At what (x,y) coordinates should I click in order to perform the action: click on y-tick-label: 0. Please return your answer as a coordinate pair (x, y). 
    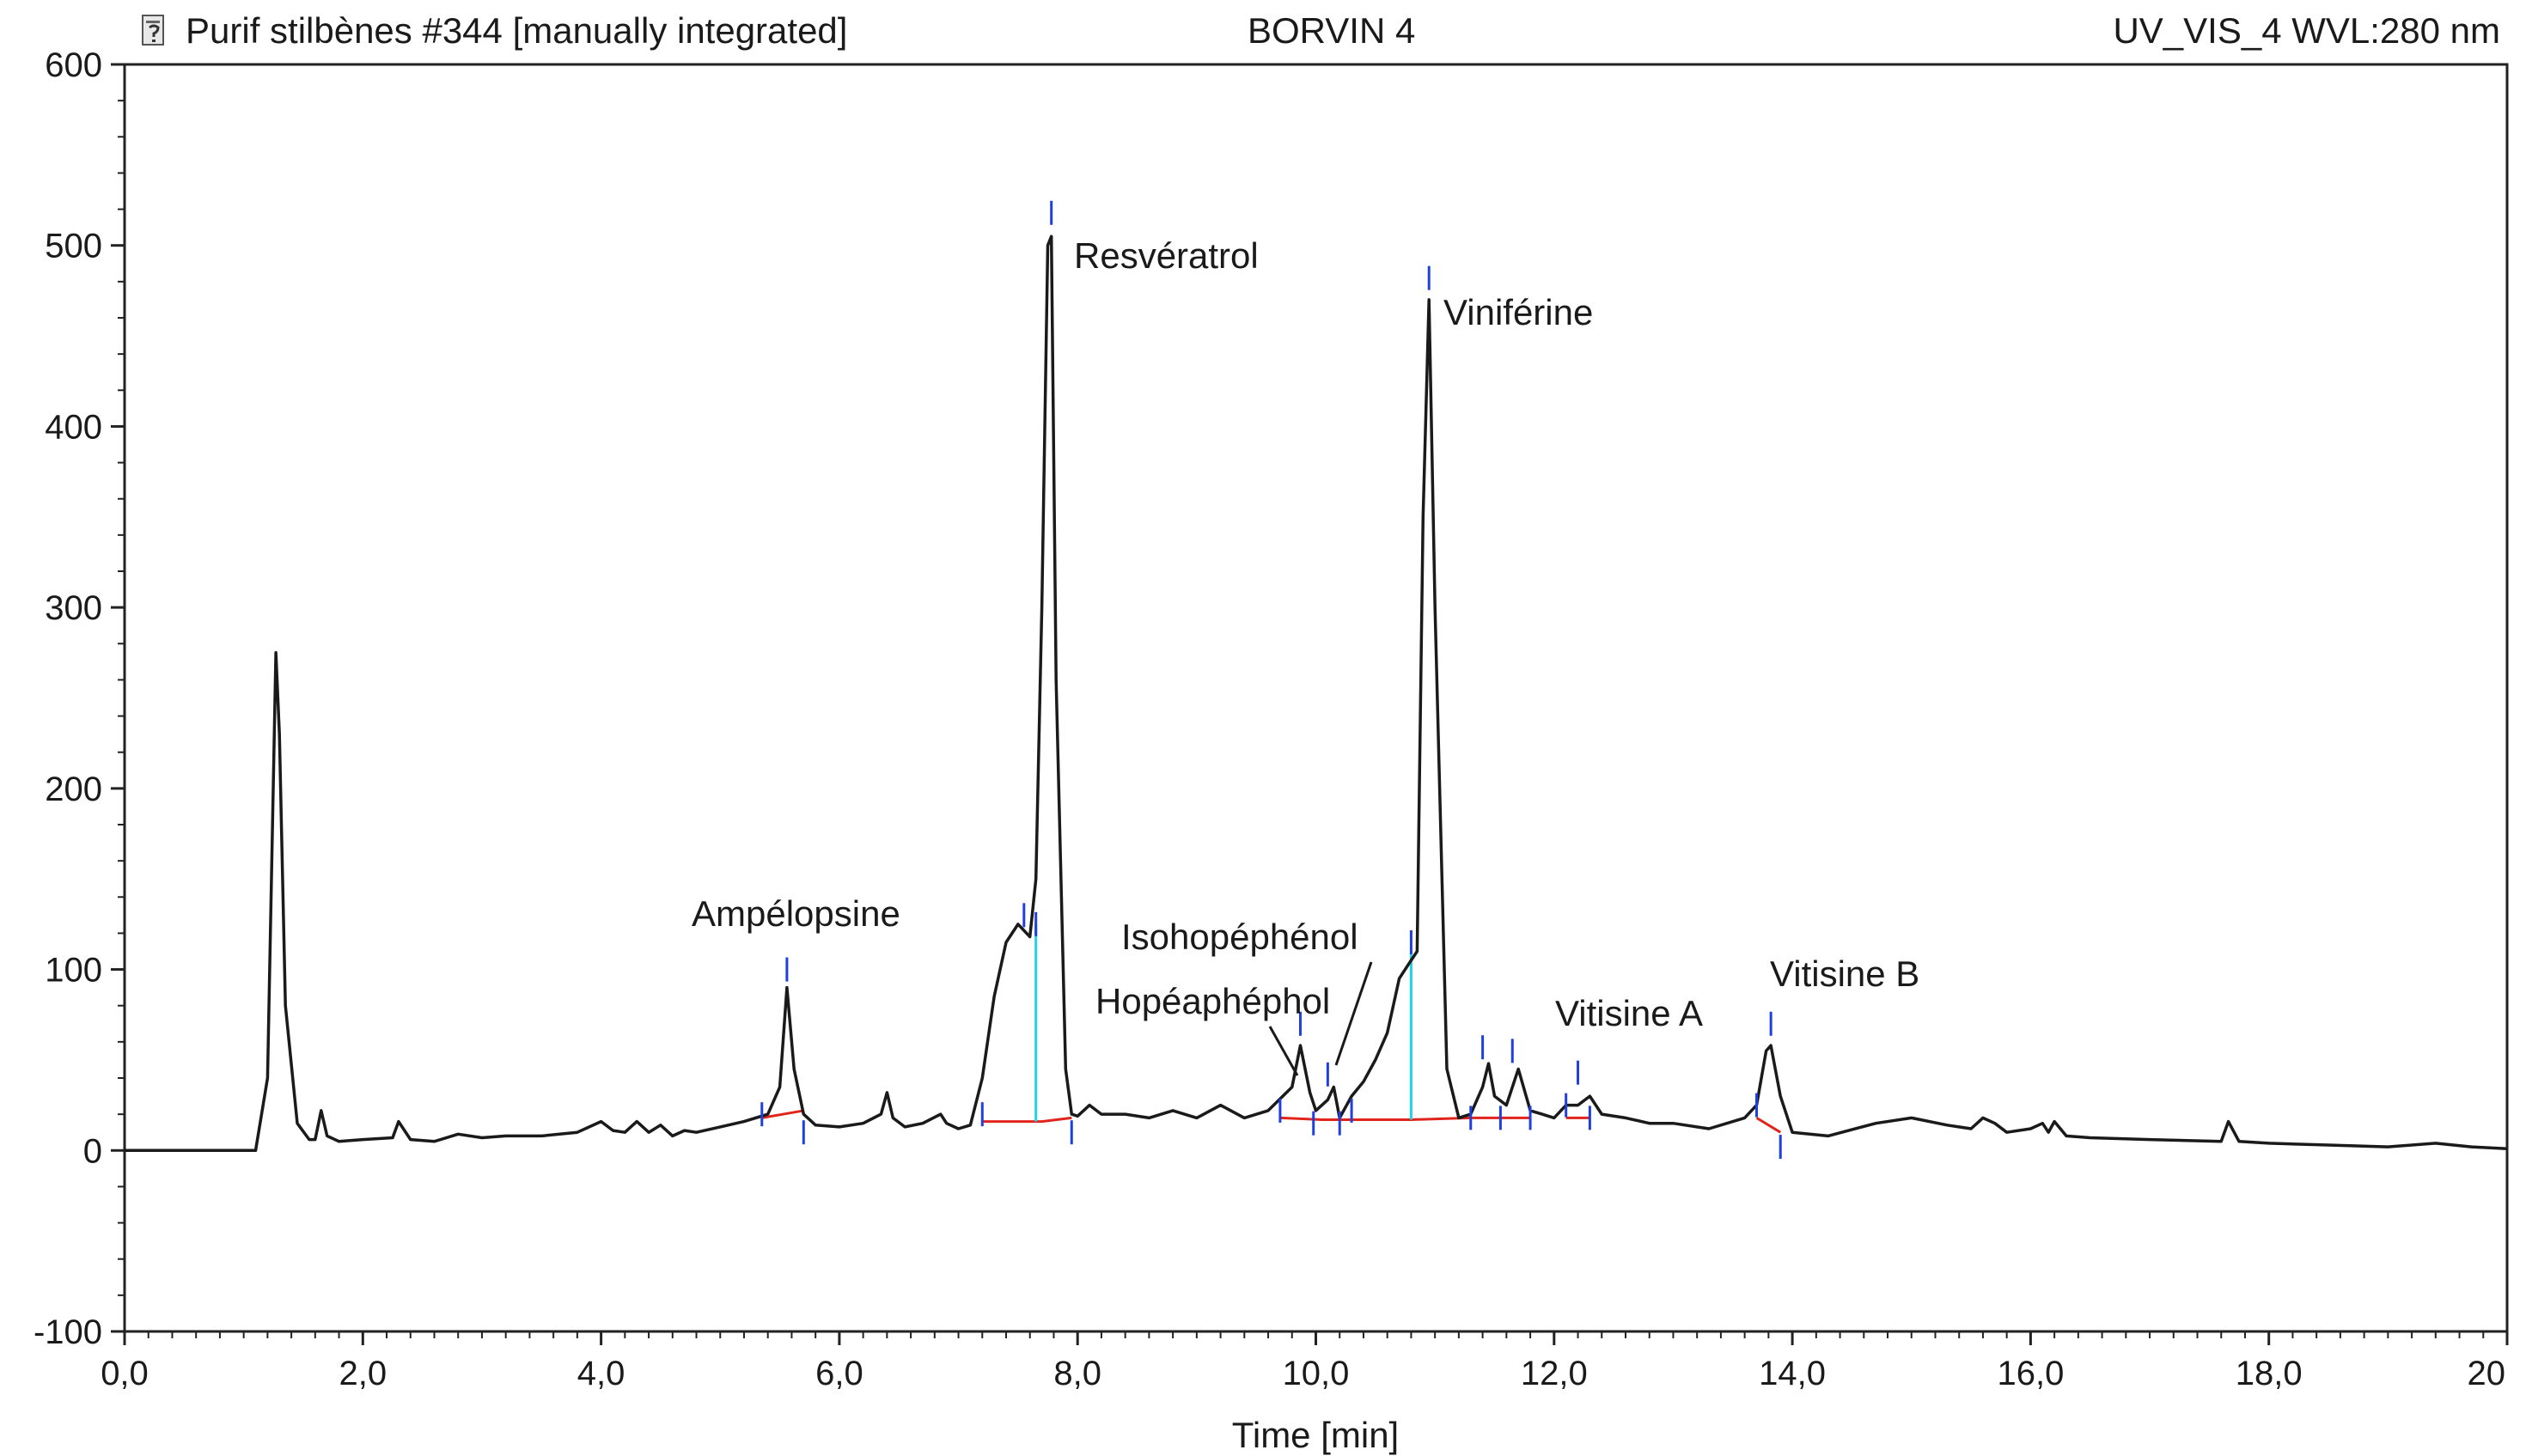
    Looking at the image, I should click on (93, 1151).